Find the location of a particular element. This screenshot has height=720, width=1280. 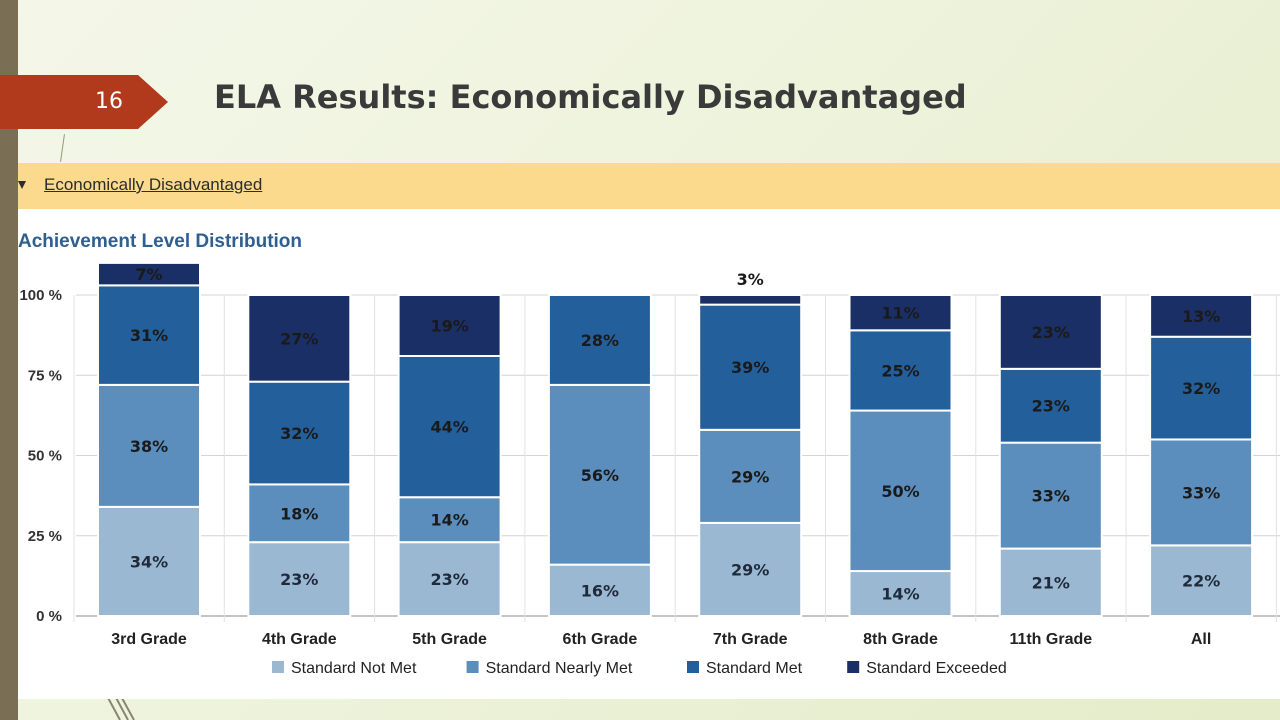

x-category-label: 4th Grade is located at coordinates (299, 639).